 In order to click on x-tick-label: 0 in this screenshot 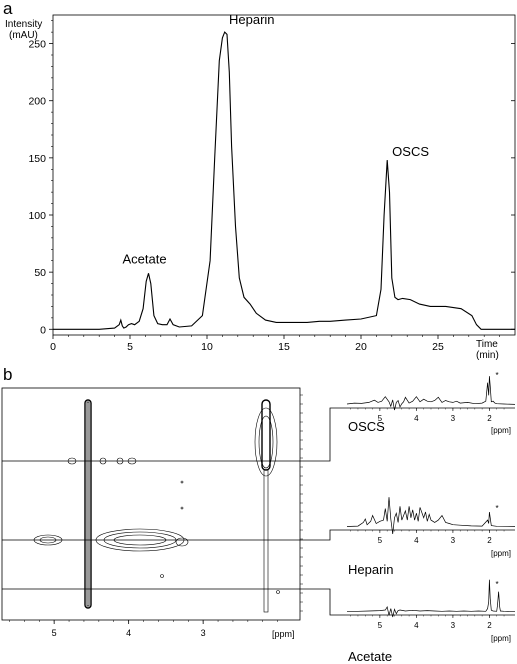, I will do `click(53, 347)`.